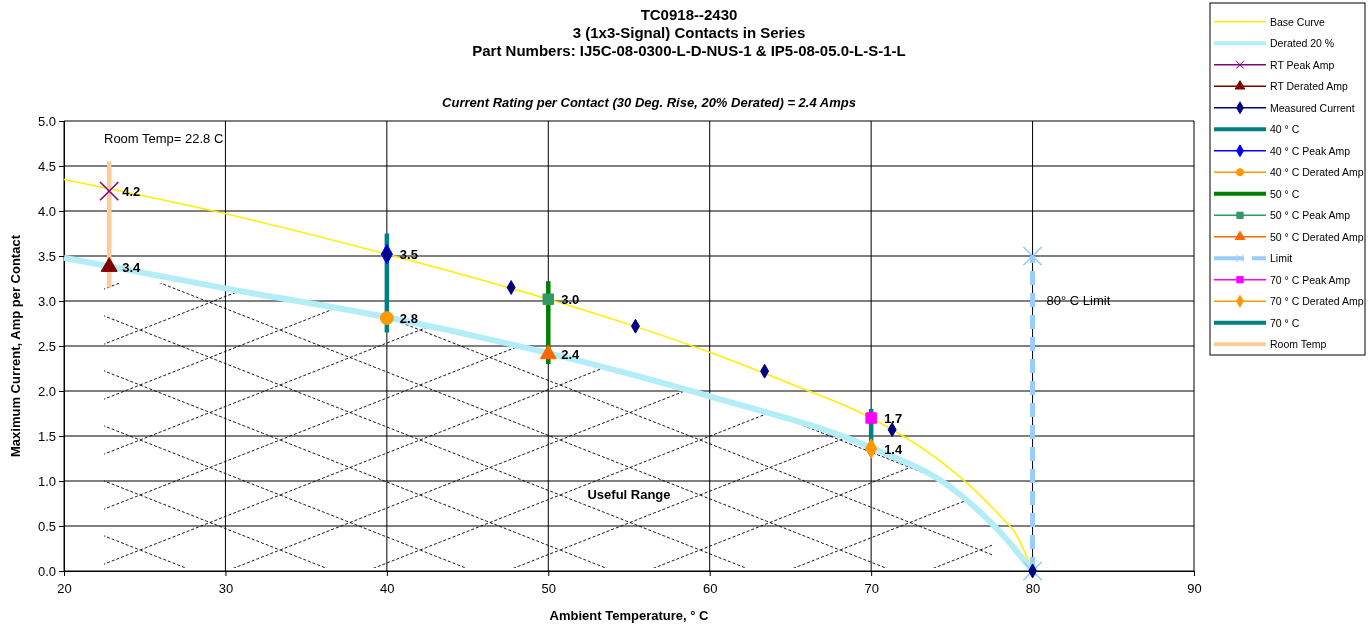 The height and width of the screenshot is (628, 1369). Describe the element at coordinates (689, 32) in the screenshot. I see `chart-title: TC0918--2430 3 (1x3-Signal) Contacts in Series Part Numbers: IJ5C-08-0300-L-D-NUS-1 & IP5-08-05.0-L-S-1-L` at that location.